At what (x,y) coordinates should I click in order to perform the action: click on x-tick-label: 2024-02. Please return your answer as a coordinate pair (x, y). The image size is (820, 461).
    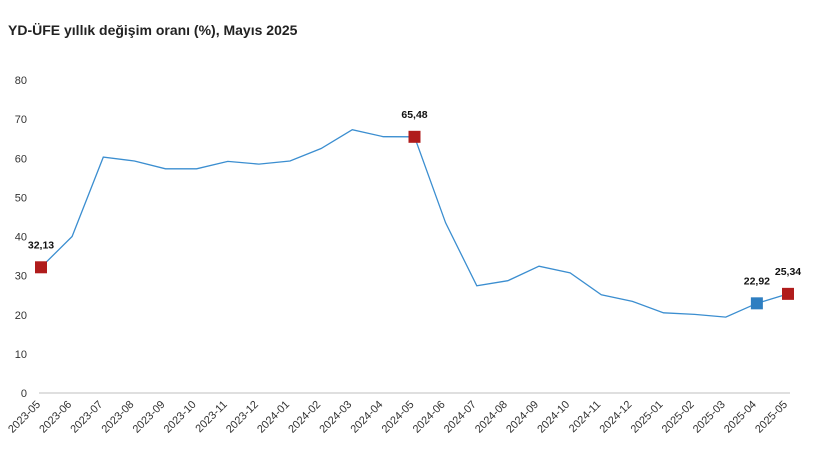
    Looking at the image, I should click on (304, 417).